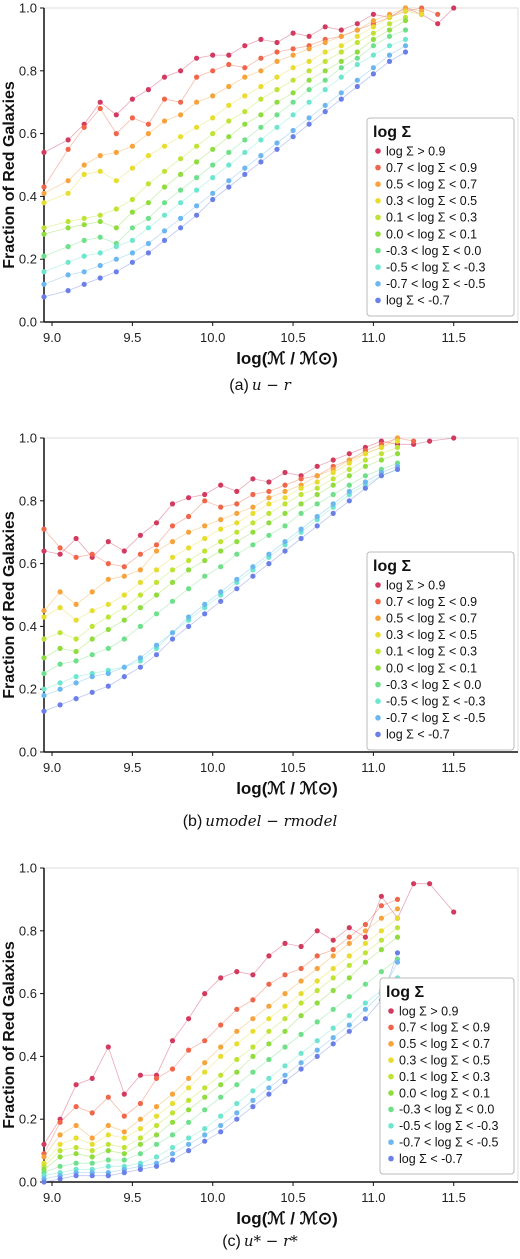 This screenshot has height=1259, width=520. Describe the element at coordinates (454, 1197) in the screenshot. I see `x-tick-label: 11.5` at that location.